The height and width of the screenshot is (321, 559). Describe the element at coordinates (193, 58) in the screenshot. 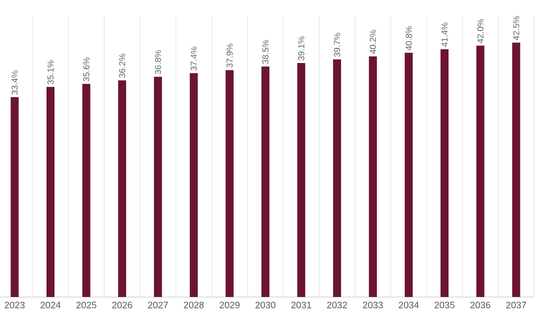

I see `data-label: 37.4%` at that location.